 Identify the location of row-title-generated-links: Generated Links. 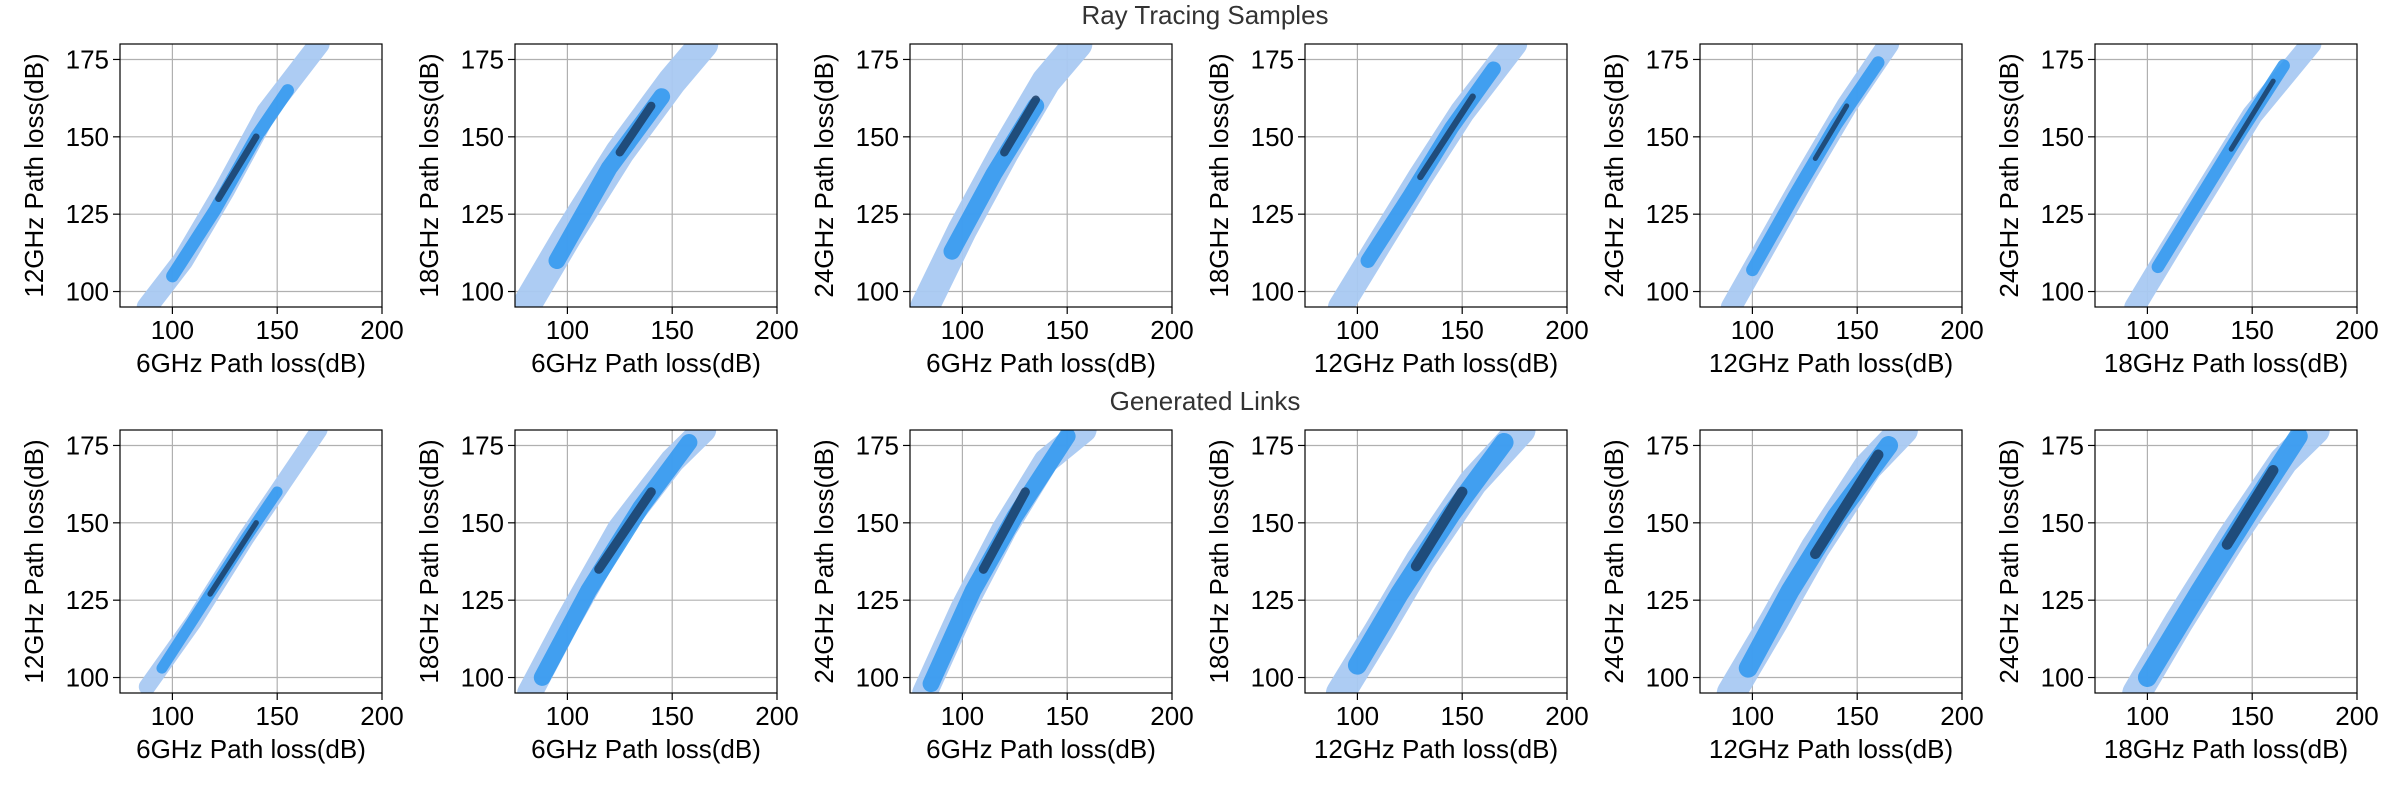
(1205, 401).